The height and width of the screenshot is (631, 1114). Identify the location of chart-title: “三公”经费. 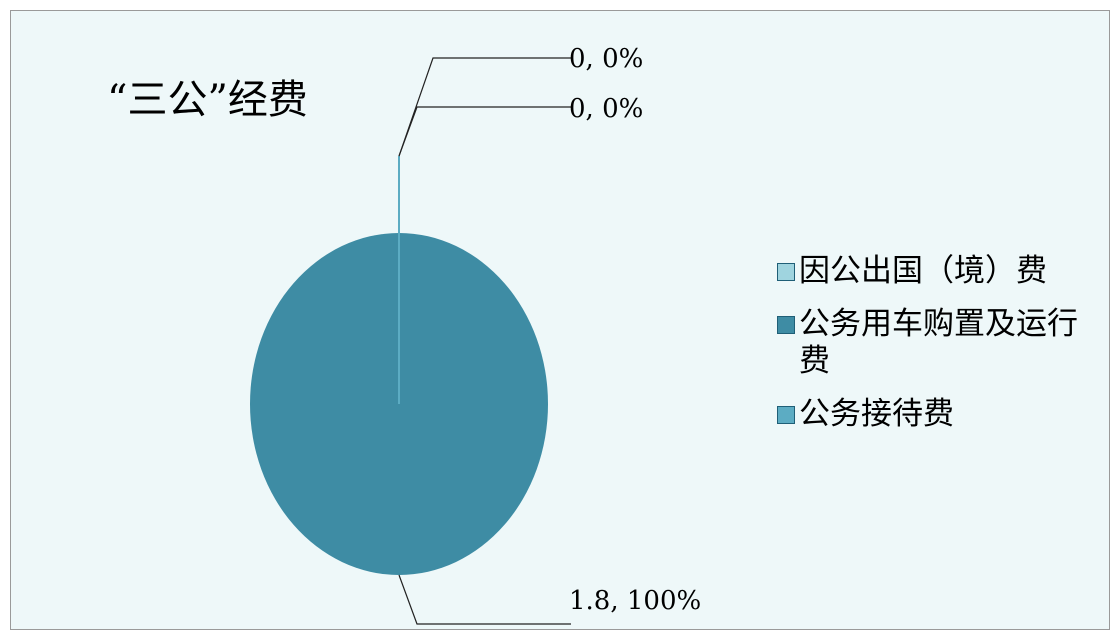
(207, 100).